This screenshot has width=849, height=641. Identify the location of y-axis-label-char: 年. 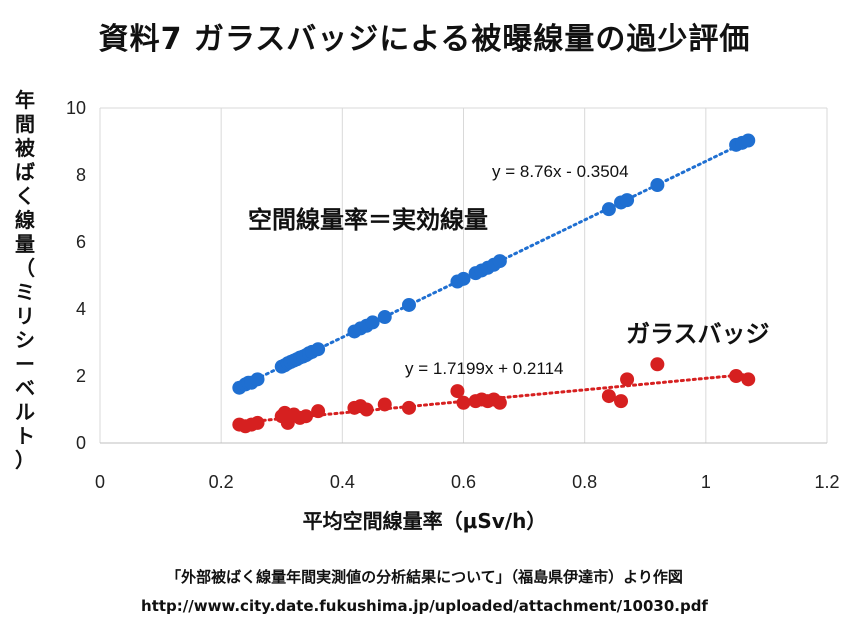
(25, 100).